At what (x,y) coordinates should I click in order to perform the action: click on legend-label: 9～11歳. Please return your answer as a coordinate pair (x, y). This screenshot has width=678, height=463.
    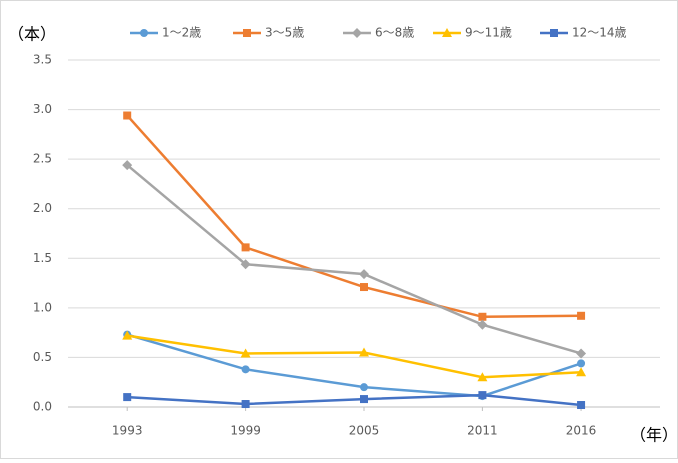
    Looking at the image, I should click on (488, 33).